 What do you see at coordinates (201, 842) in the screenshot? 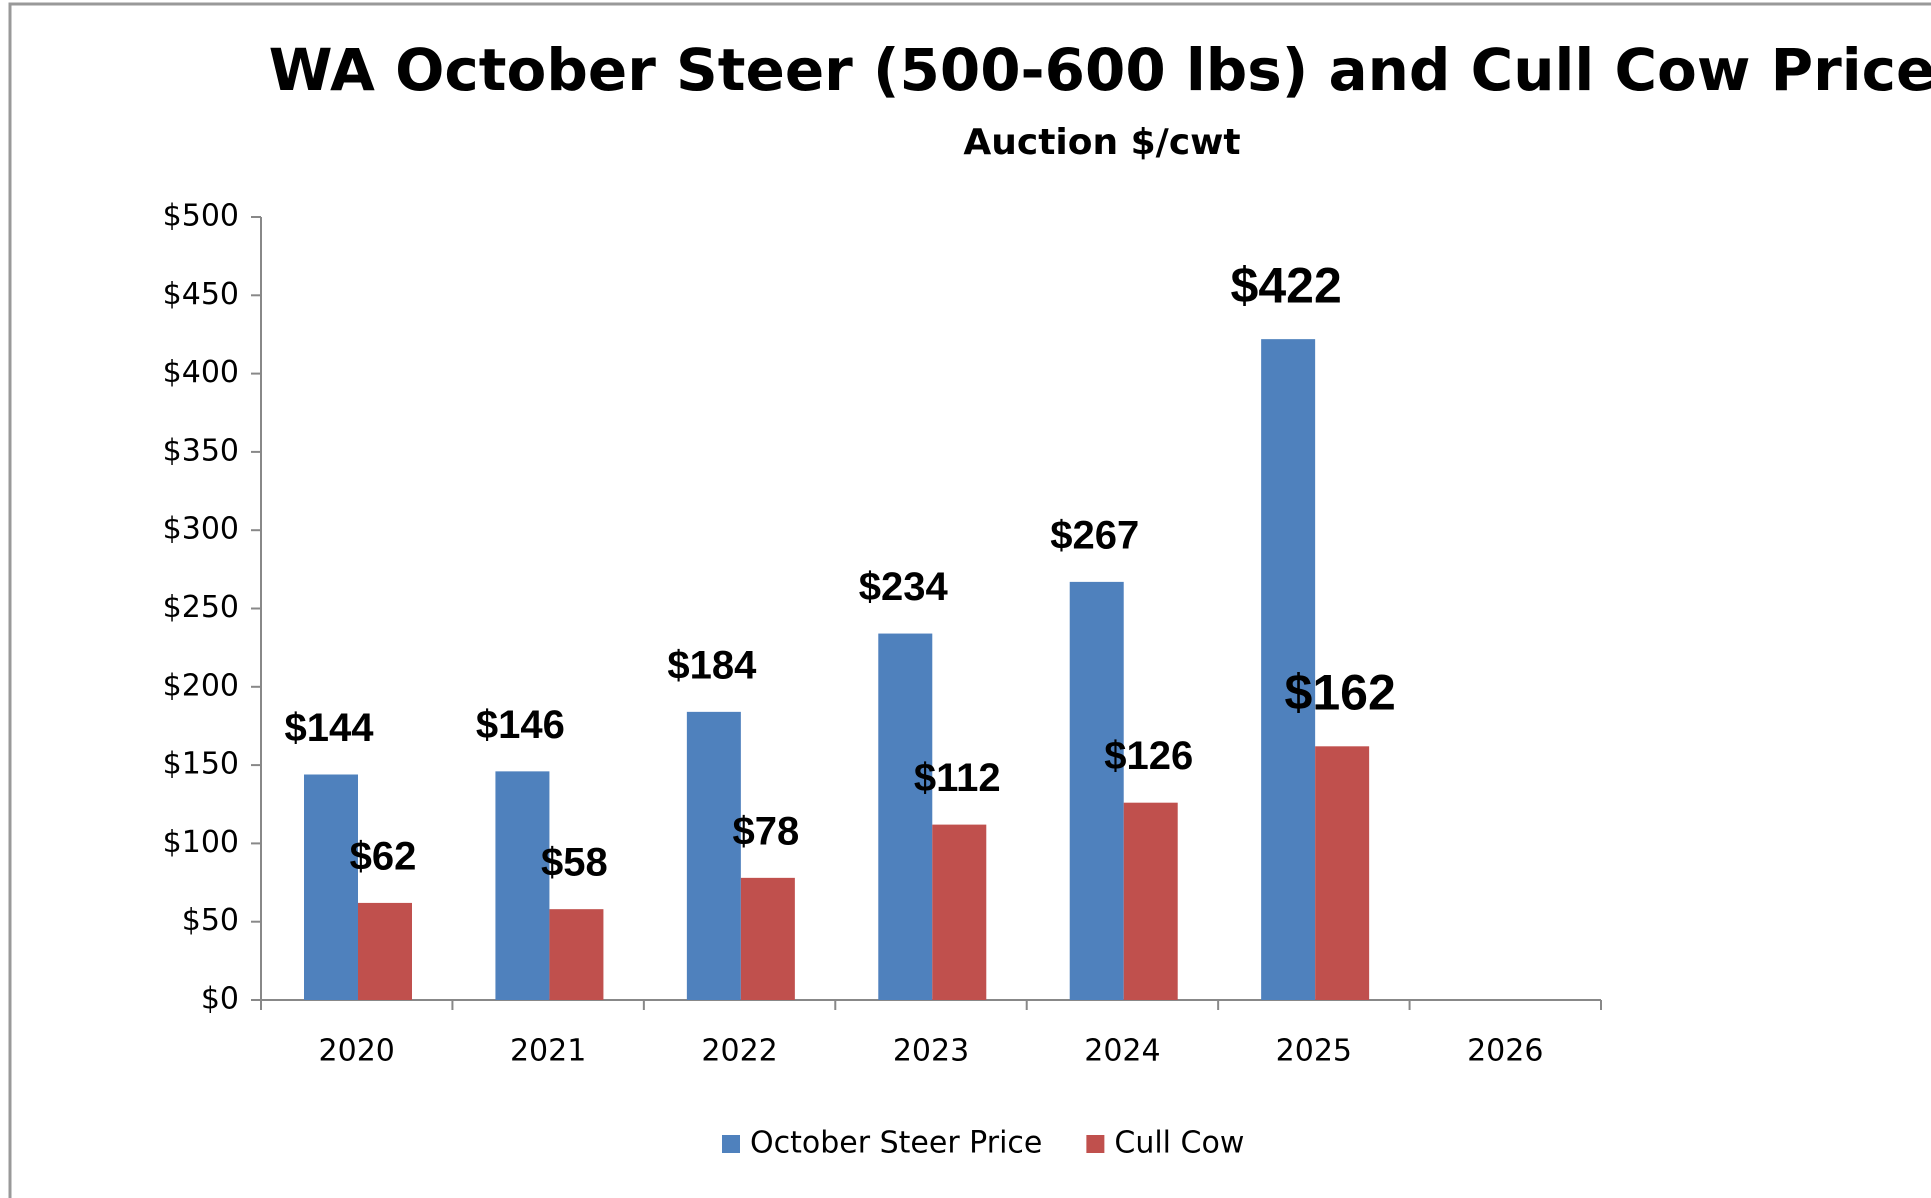
I see `y-tick-label: $100` at bounding box center [201, 842].